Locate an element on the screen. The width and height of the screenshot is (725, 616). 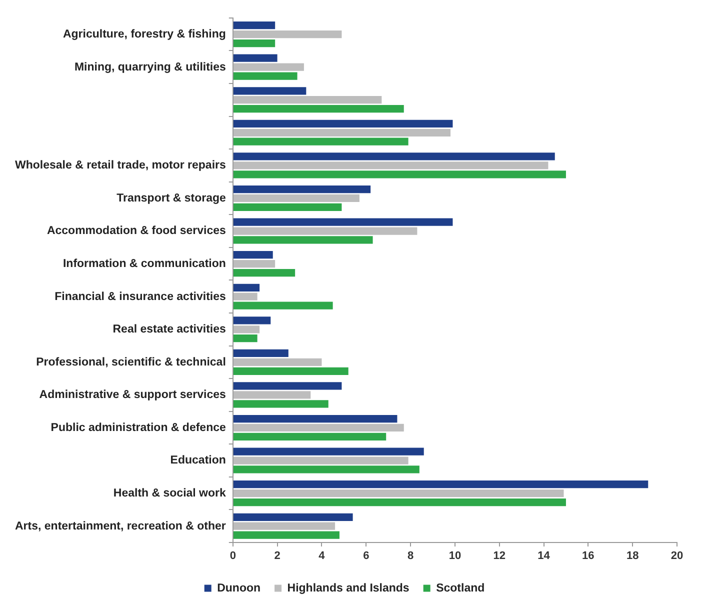
y-tick-label: Arts, entertainment, recreation & other is located at coordinates (120, 526).